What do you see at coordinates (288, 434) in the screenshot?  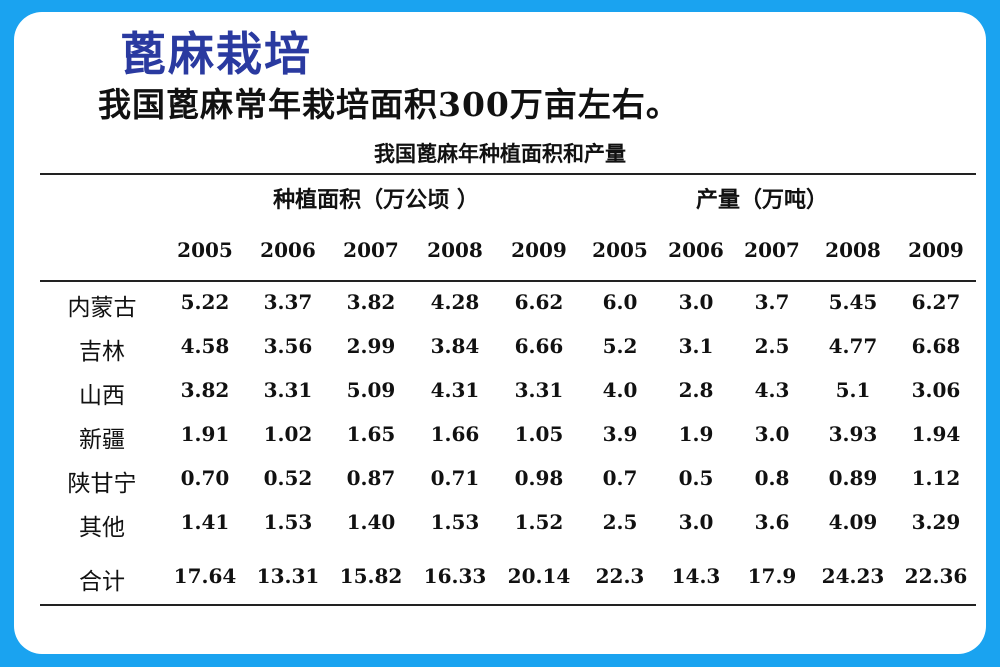 I see `table-cell: 1.02` at bounding box center [288, 434].